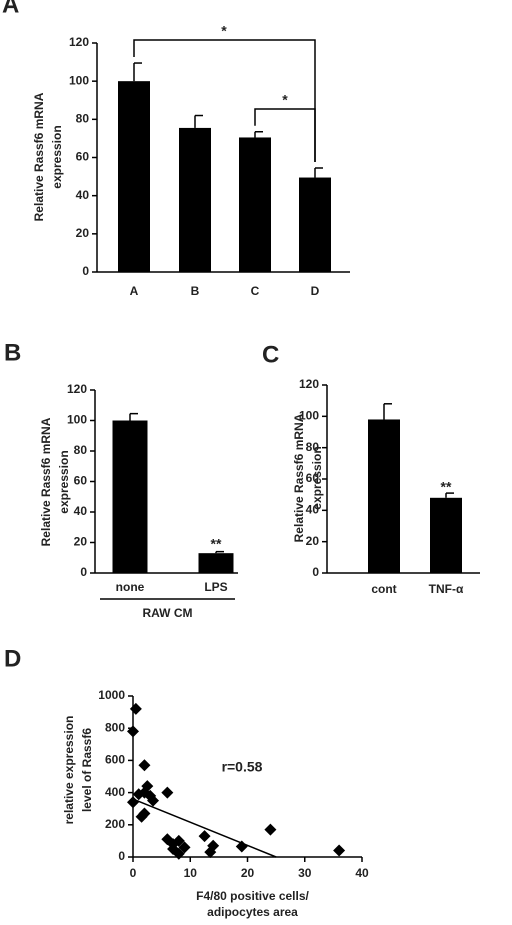  Describe the element at coordinates (446, 589) in the screenshot. I see `x-tick-label: TNF-α` at that location.